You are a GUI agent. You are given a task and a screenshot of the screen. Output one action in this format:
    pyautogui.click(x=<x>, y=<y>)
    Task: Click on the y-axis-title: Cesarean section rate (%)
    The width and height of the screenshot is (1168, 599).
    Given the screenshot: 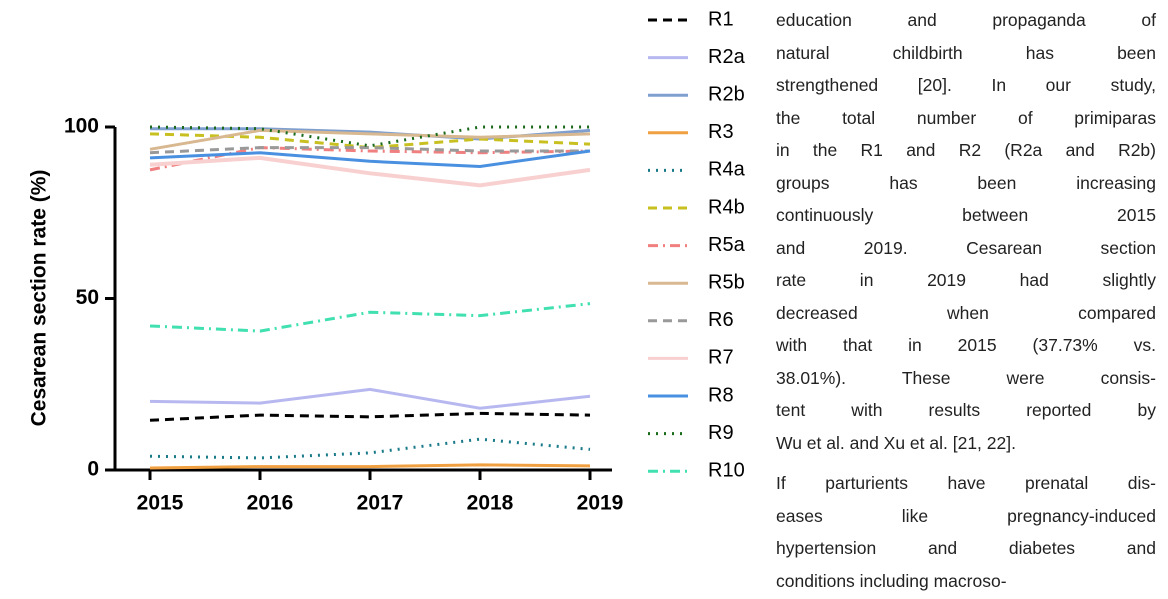 What is the action you would take?
    pyautogui.click(x=39, y=298)
    